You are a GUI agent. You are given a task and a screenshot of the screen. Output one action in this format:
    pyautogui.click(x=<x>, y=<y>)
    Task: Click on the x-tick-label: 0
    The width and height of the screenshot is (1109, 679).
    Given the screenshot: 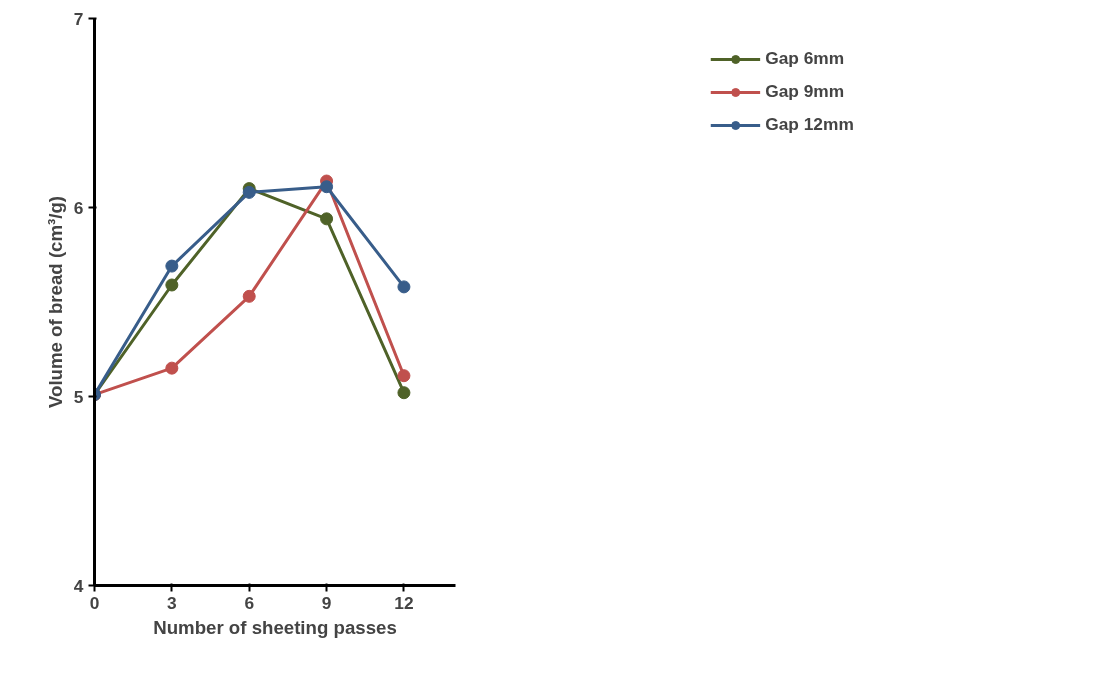 What is the action you would take?
    pyautogui.click(x=94, y=602)
    